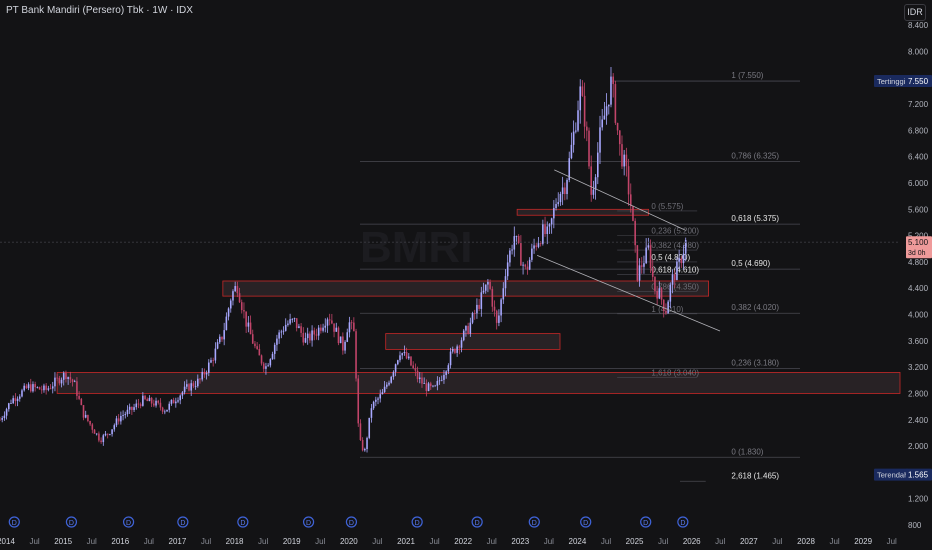 The width and height of the screenshot is (932, 550). What do you see at coordinates (918, 51) in the screenshot?
I see `y-tick-label: 8.000` at bounding box center [918, 51].